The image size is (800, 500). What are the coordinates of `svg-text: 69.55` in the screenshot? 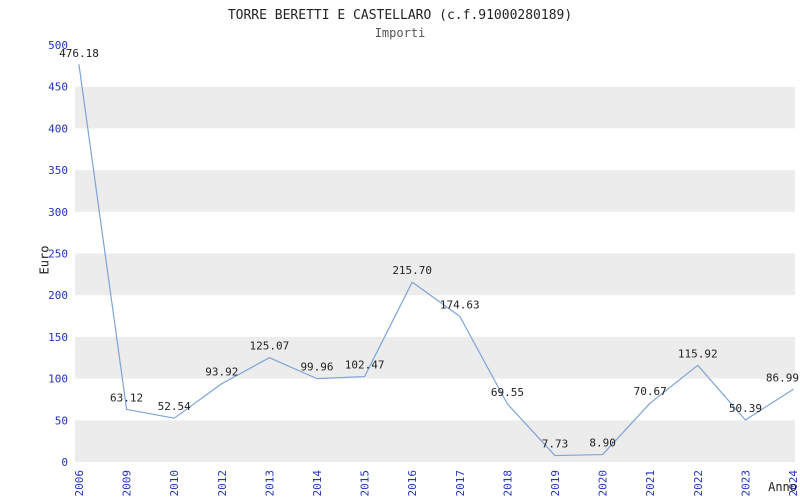 It's located at (507, 392).